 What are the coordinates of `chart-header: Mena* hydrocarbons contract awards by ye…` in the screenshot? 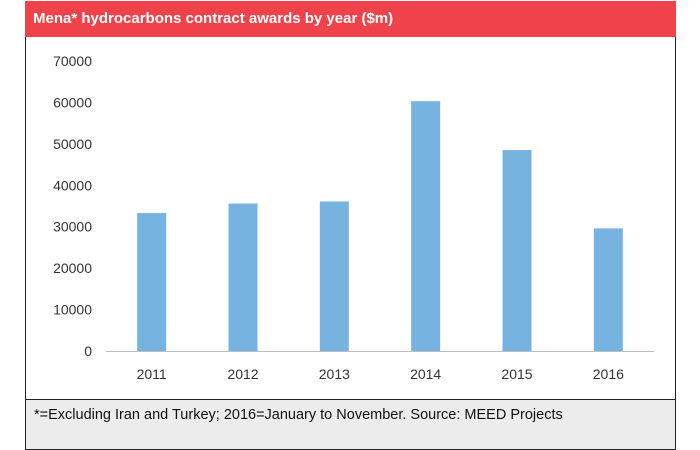 It's located at (350, 19).